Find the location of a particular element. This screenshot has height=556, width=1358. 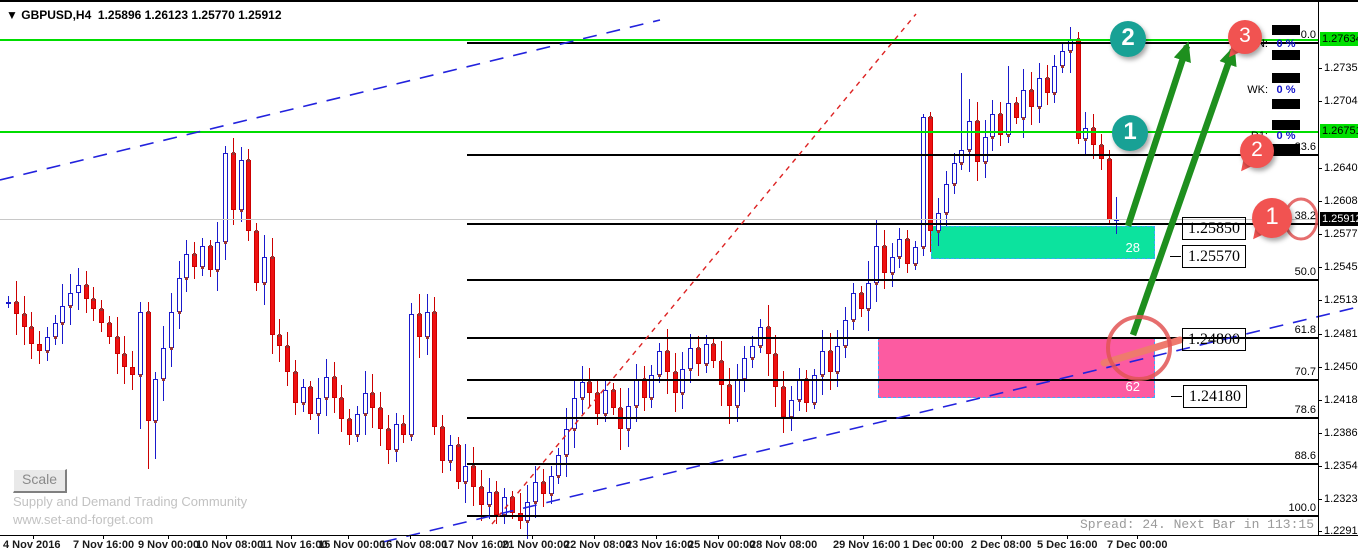

ohlc-open: 1.25896 is located at coordinates (119, 15).